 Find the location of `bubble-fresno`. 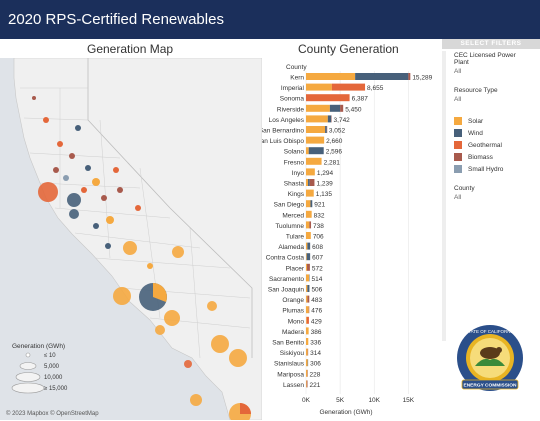

bubble-fresno is located at coordinates (130, 248).